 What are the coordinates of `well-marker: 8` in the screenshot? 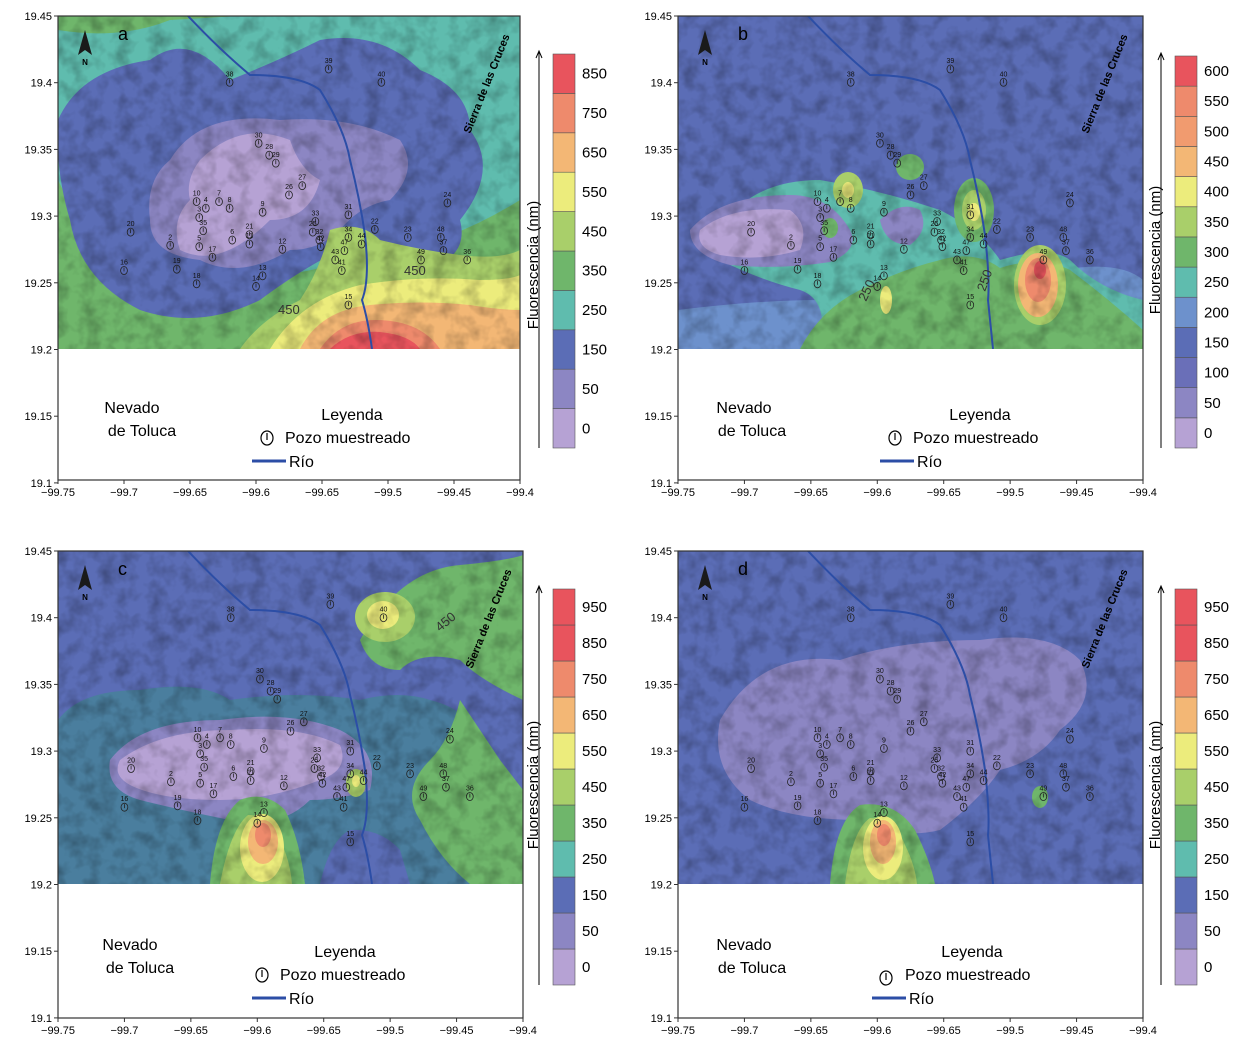 It's located at (229, 205).